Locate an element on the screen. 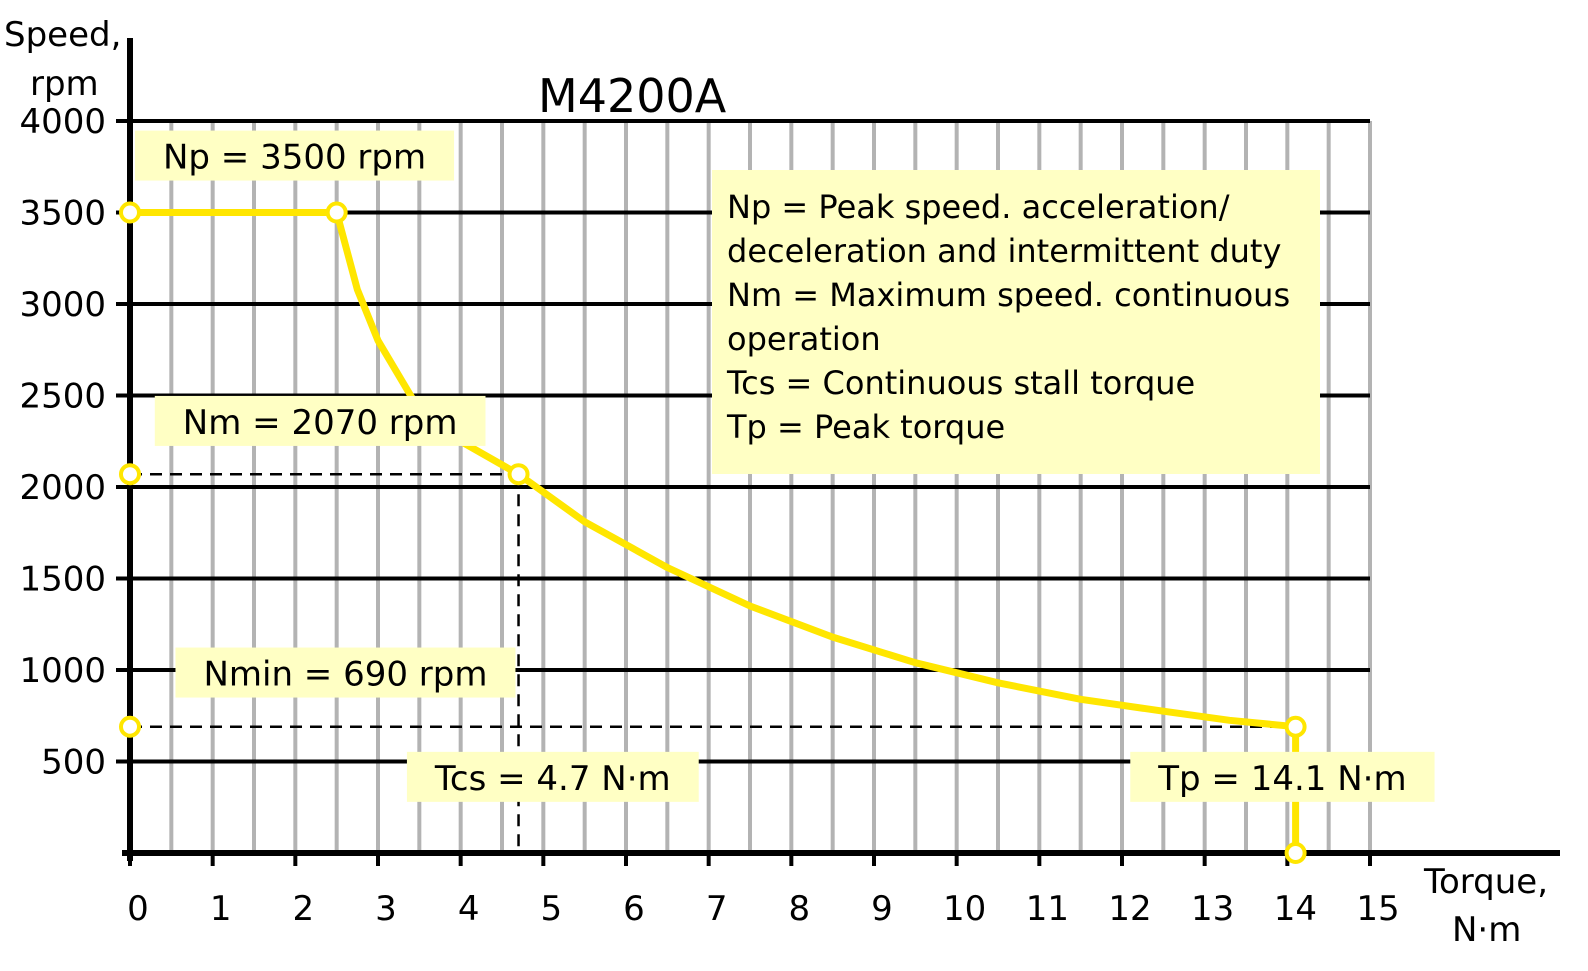 The width and height of the screenshot is (1588, 971). annotation-text: Np = 3500 rpm is located at coordinates (294, 158).